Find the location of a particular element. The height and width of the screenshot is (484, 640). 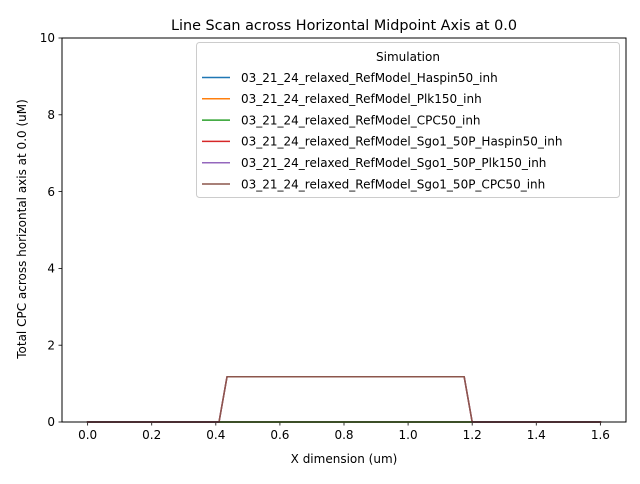

legend-label-2: 03_21_24_relaxed_RefModel_Plk150_inh is located at coordinates (361, 99).